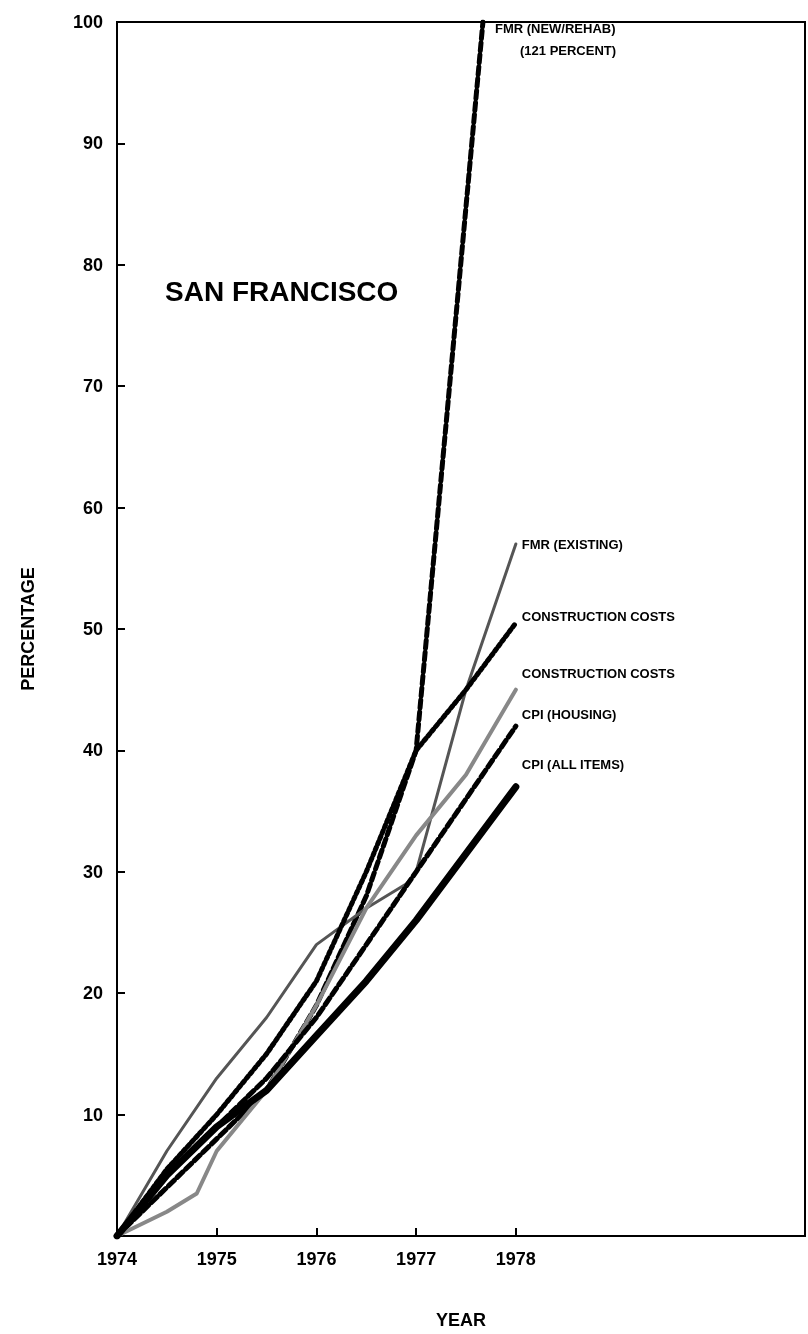  Describe the element at coordinates (555, 28) in the screenshot. I see `series-label: FMR (NEW/REHAB)` at that location.